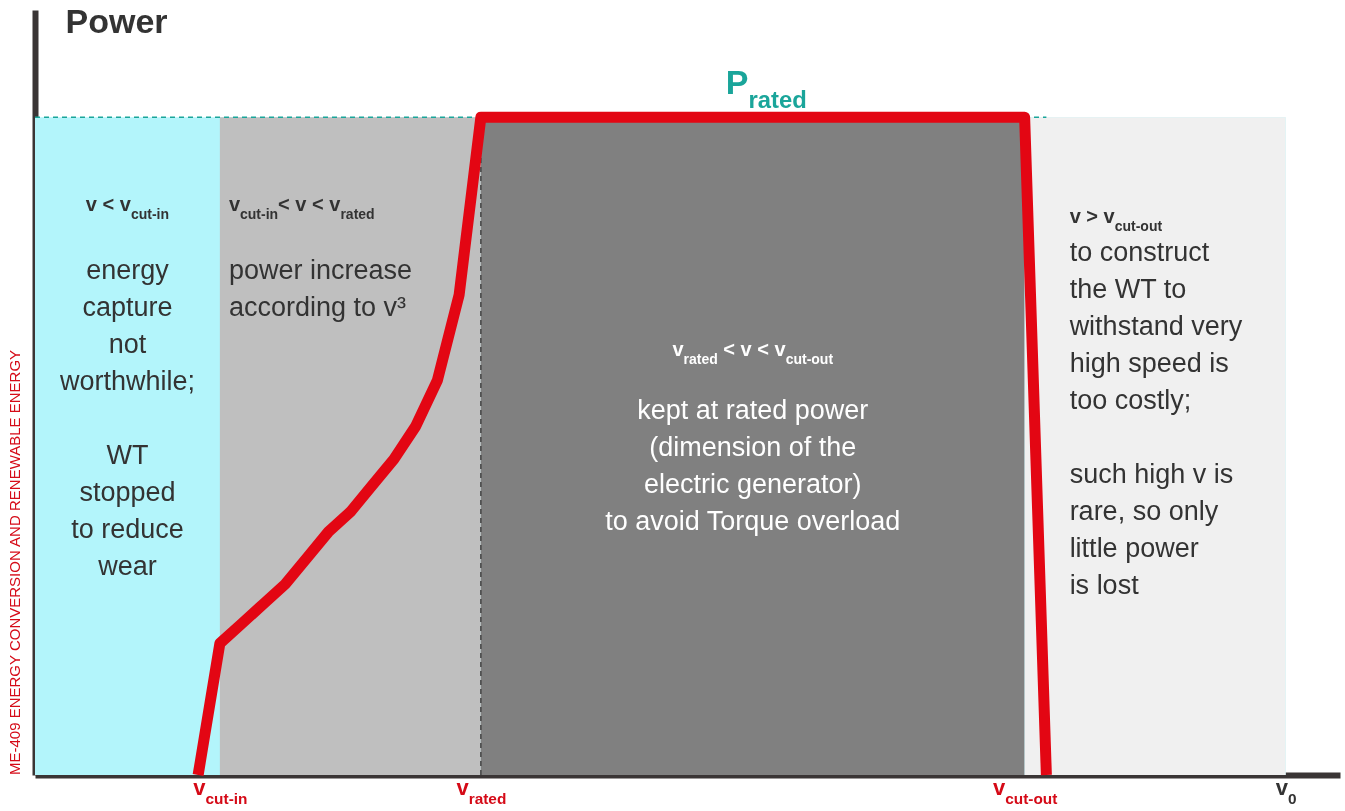 The width and height of the screenshot is (1345, 811). I want to click on band-label: v > v$_{cut-out}$, so click(1116, 219).